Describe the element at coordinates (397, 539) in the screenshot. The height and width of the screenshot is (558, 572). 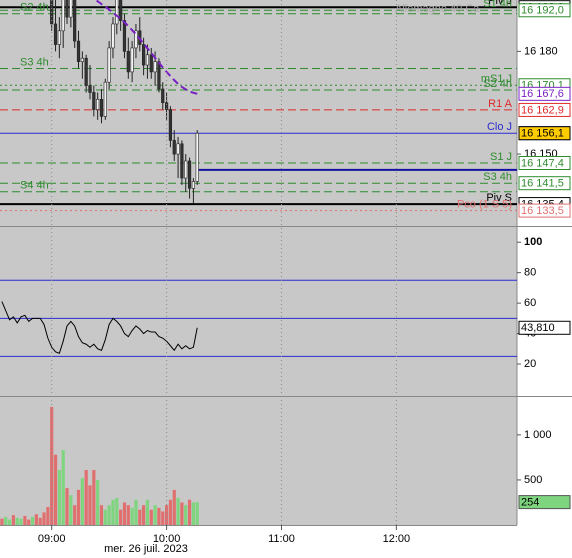
I see `x-tick-label: 12:00` at that location.